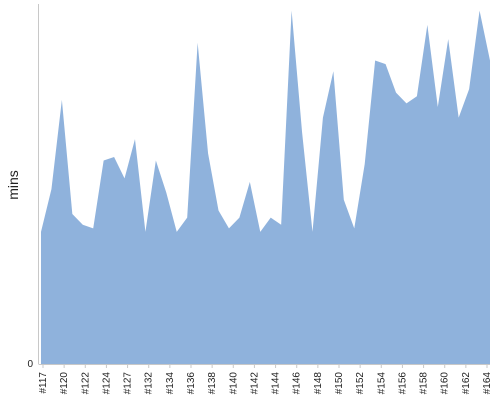 Image resolution: width=500 pixels, height=400 pixels. Describe the element at coordinates (149, 383) in the screenshot. I see `x-tick-label: #132` at that location.